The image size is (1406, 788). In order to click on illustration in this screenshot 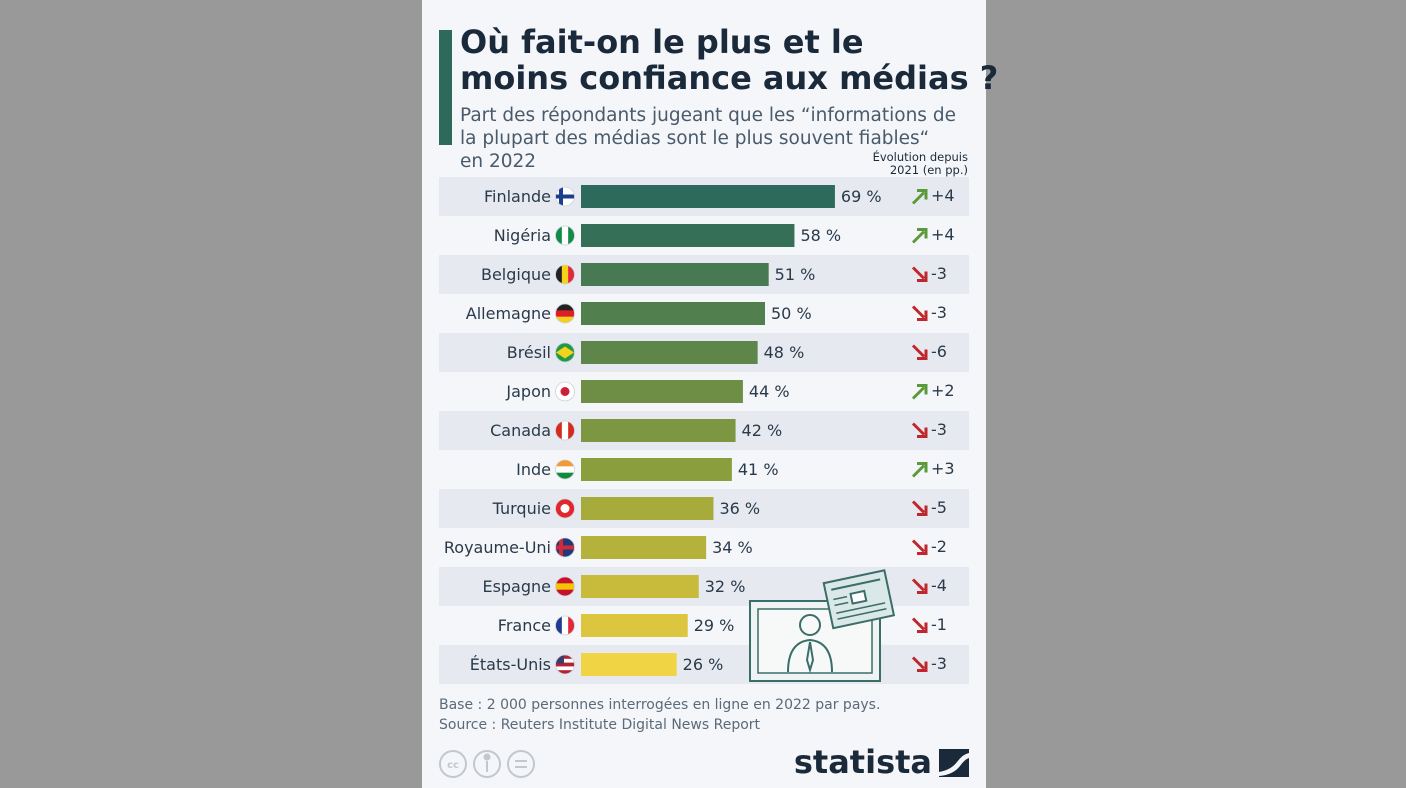, I will do `click(822, 625)`.